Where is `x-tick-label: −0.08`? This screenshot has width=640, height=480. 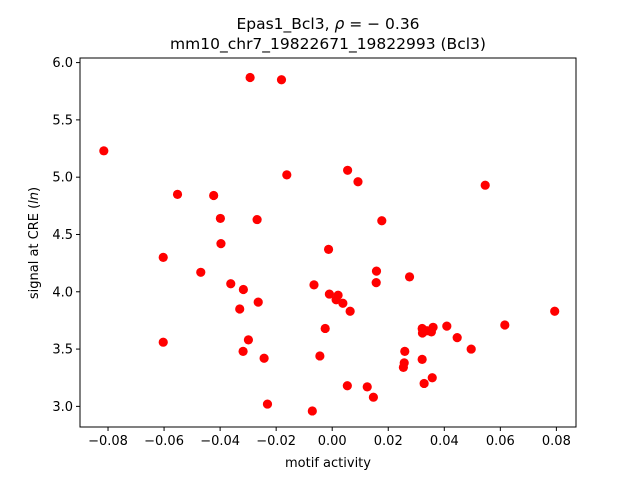
x-tick-label: −0.08 is located at coordinates (108, 441).